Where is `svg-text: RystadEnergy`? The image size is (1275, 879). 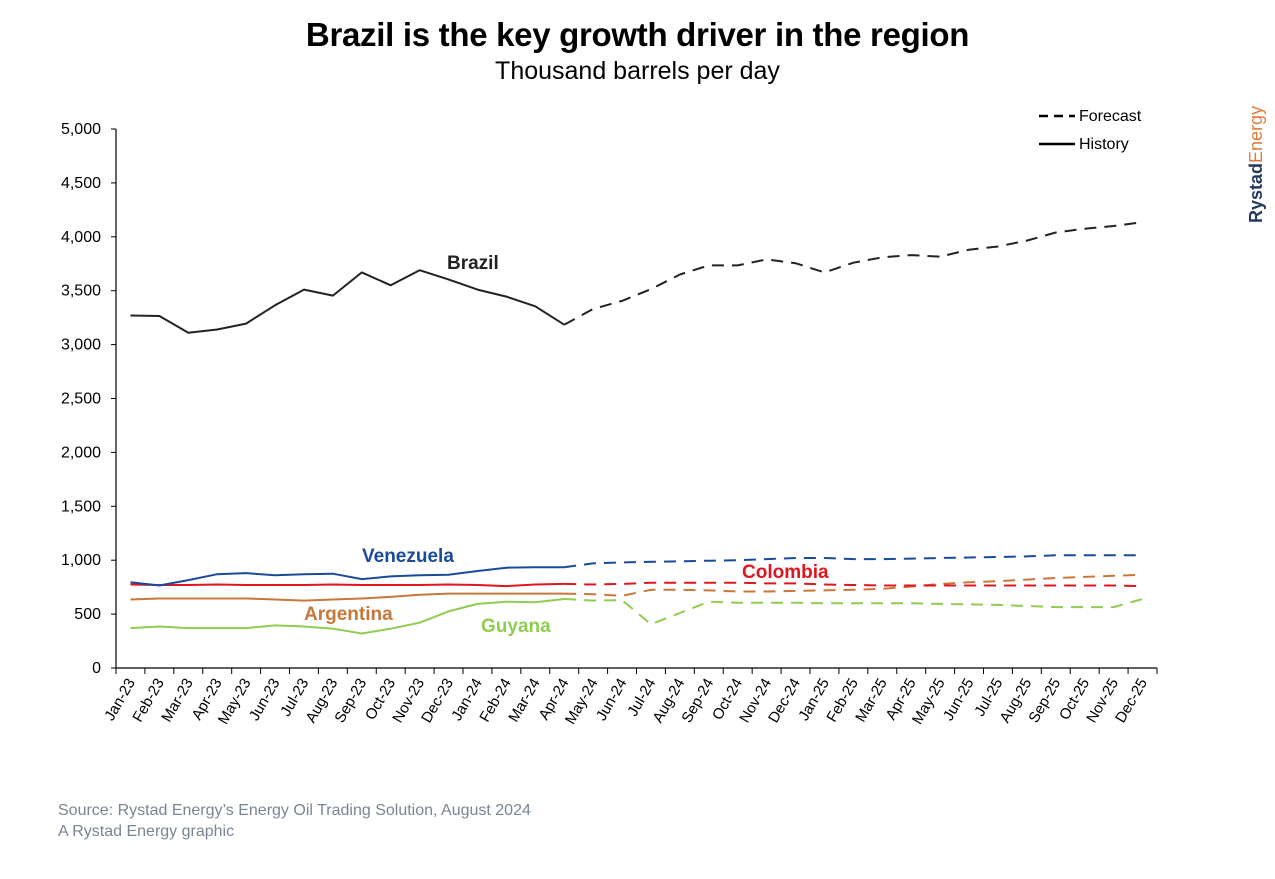 svg-text: RystadEnergy is located at coordinates (1256, 164).